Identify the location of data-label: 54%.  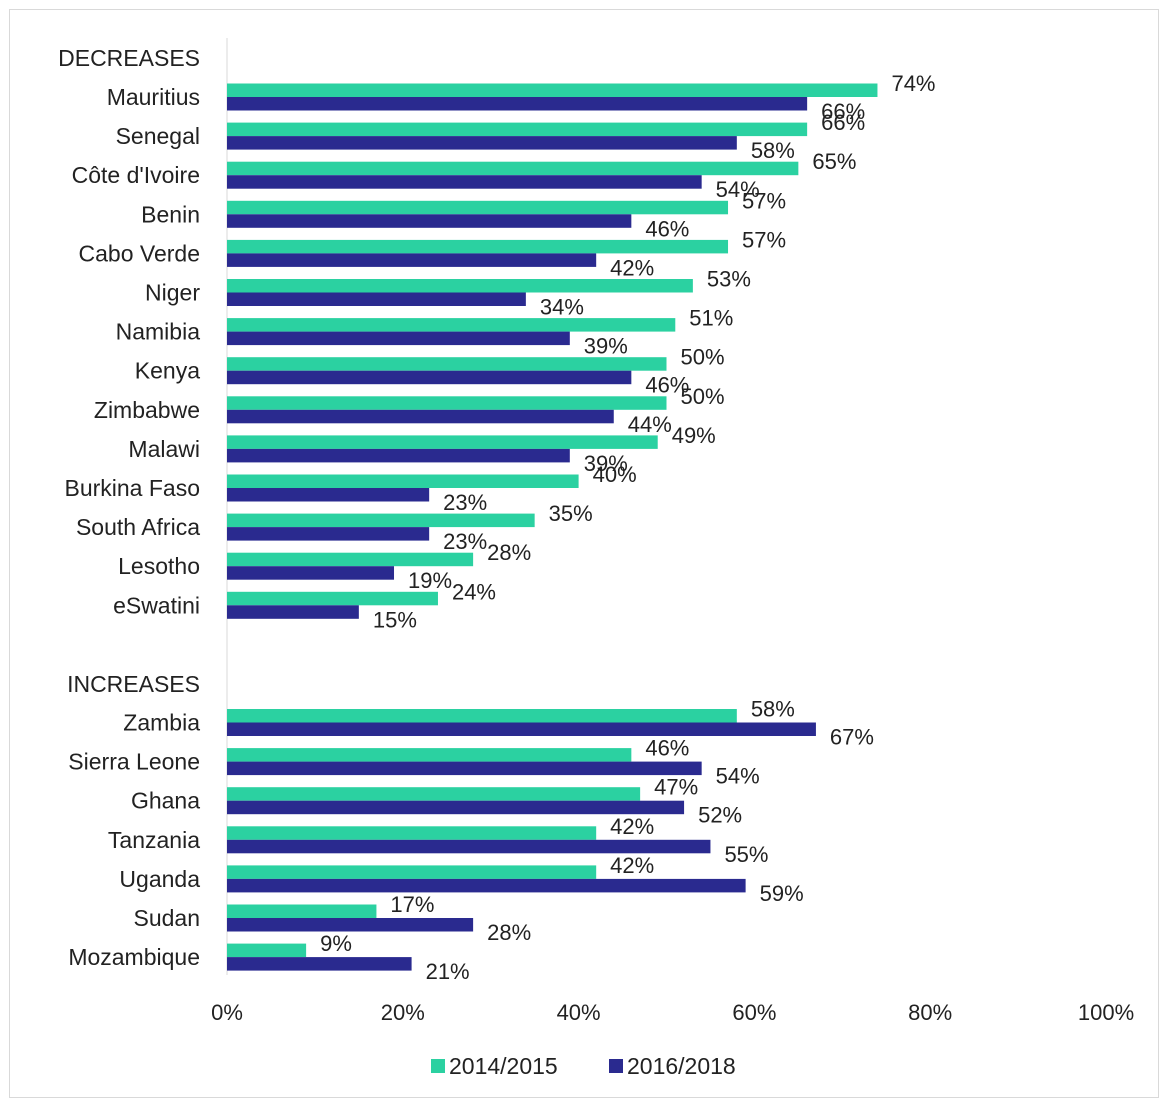
(738, 776).